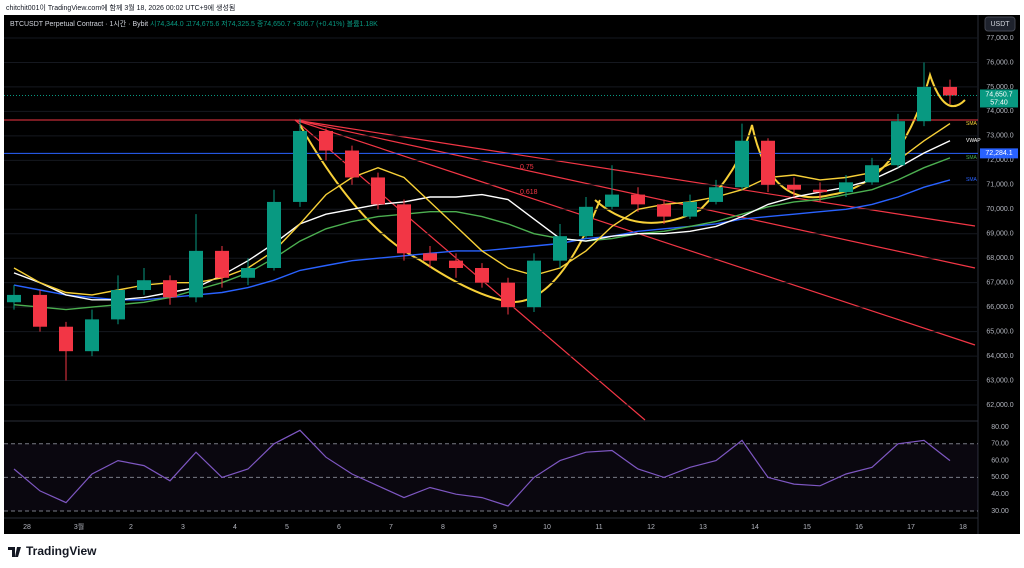  Describe the element at coordinates (547, 527) in the screenshot. I see `x-tick-label: 10` at that location.